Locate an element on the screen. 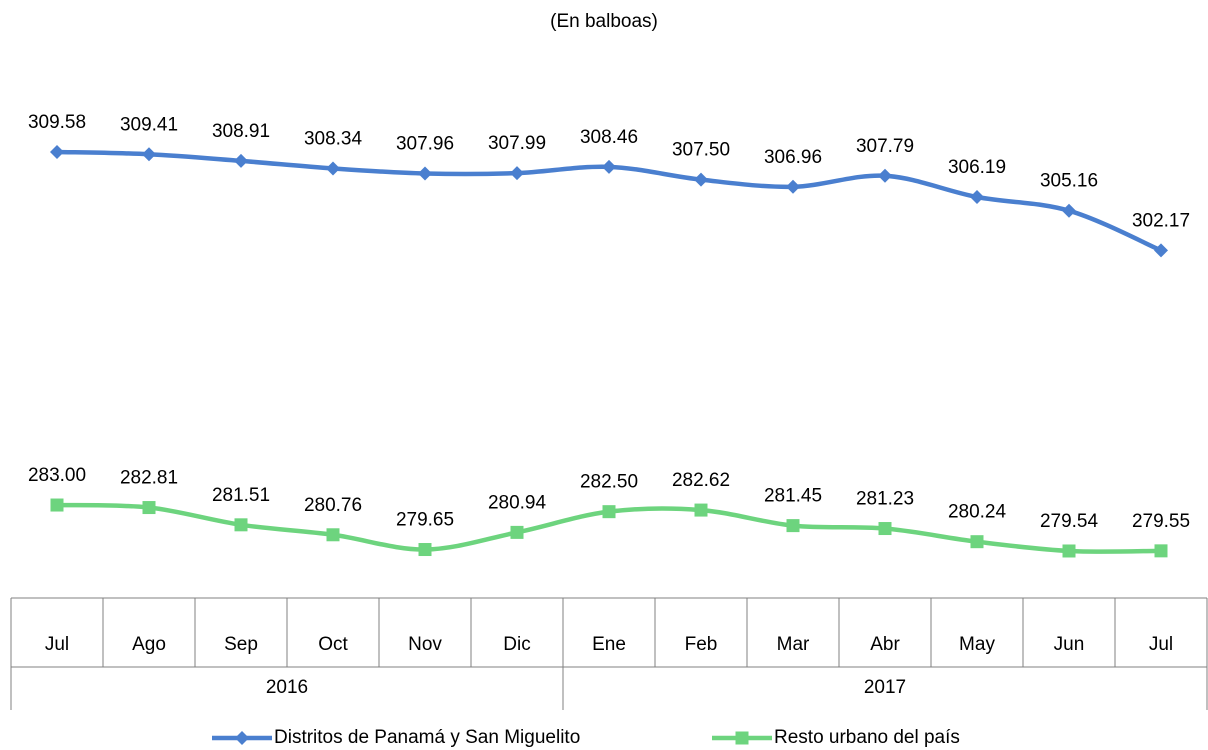 The image size is (1208, 750). data-label: 280.76 is located at coordinates (333, 505).